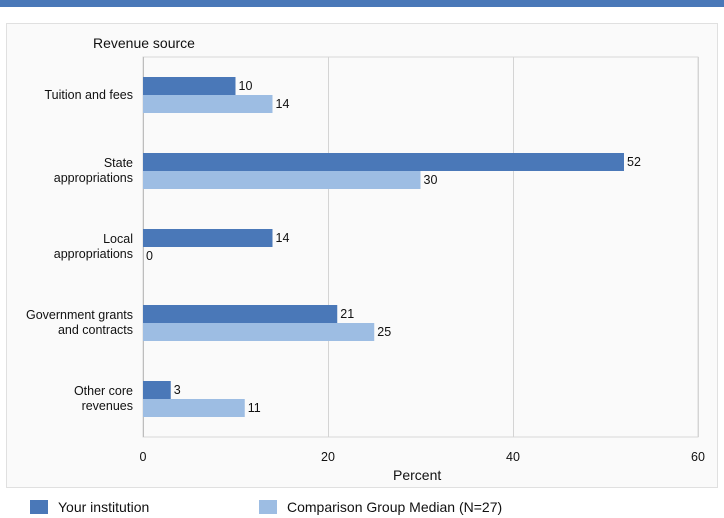 This screenshot has width=724, height=518. I want to click on data-label-1-2: 0, so click(149, 256).